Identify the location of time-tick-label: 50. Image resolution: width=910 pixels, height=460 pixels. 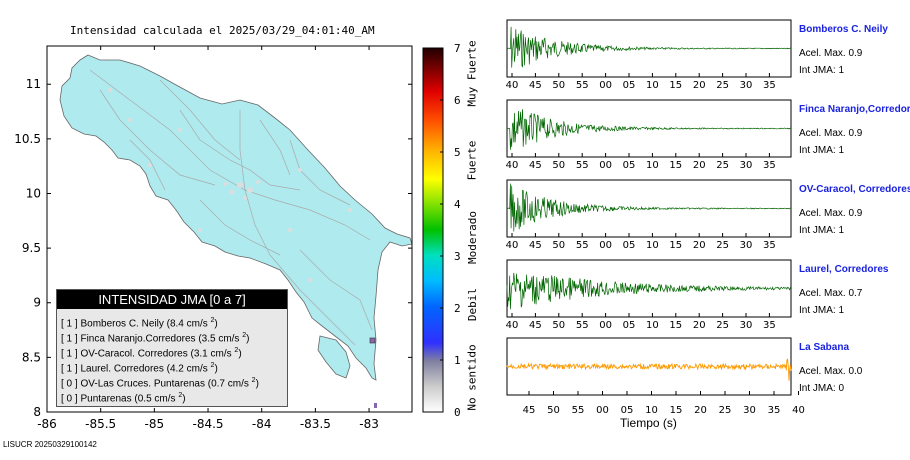
(558, 85).